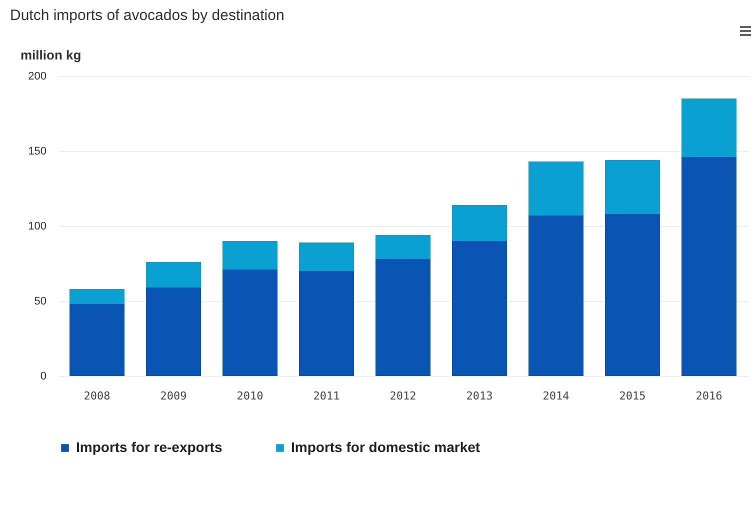  Describe the element at coordinates (149, 447) in the screenshot. I see `legend-label: Imports for re-exports` at that location.